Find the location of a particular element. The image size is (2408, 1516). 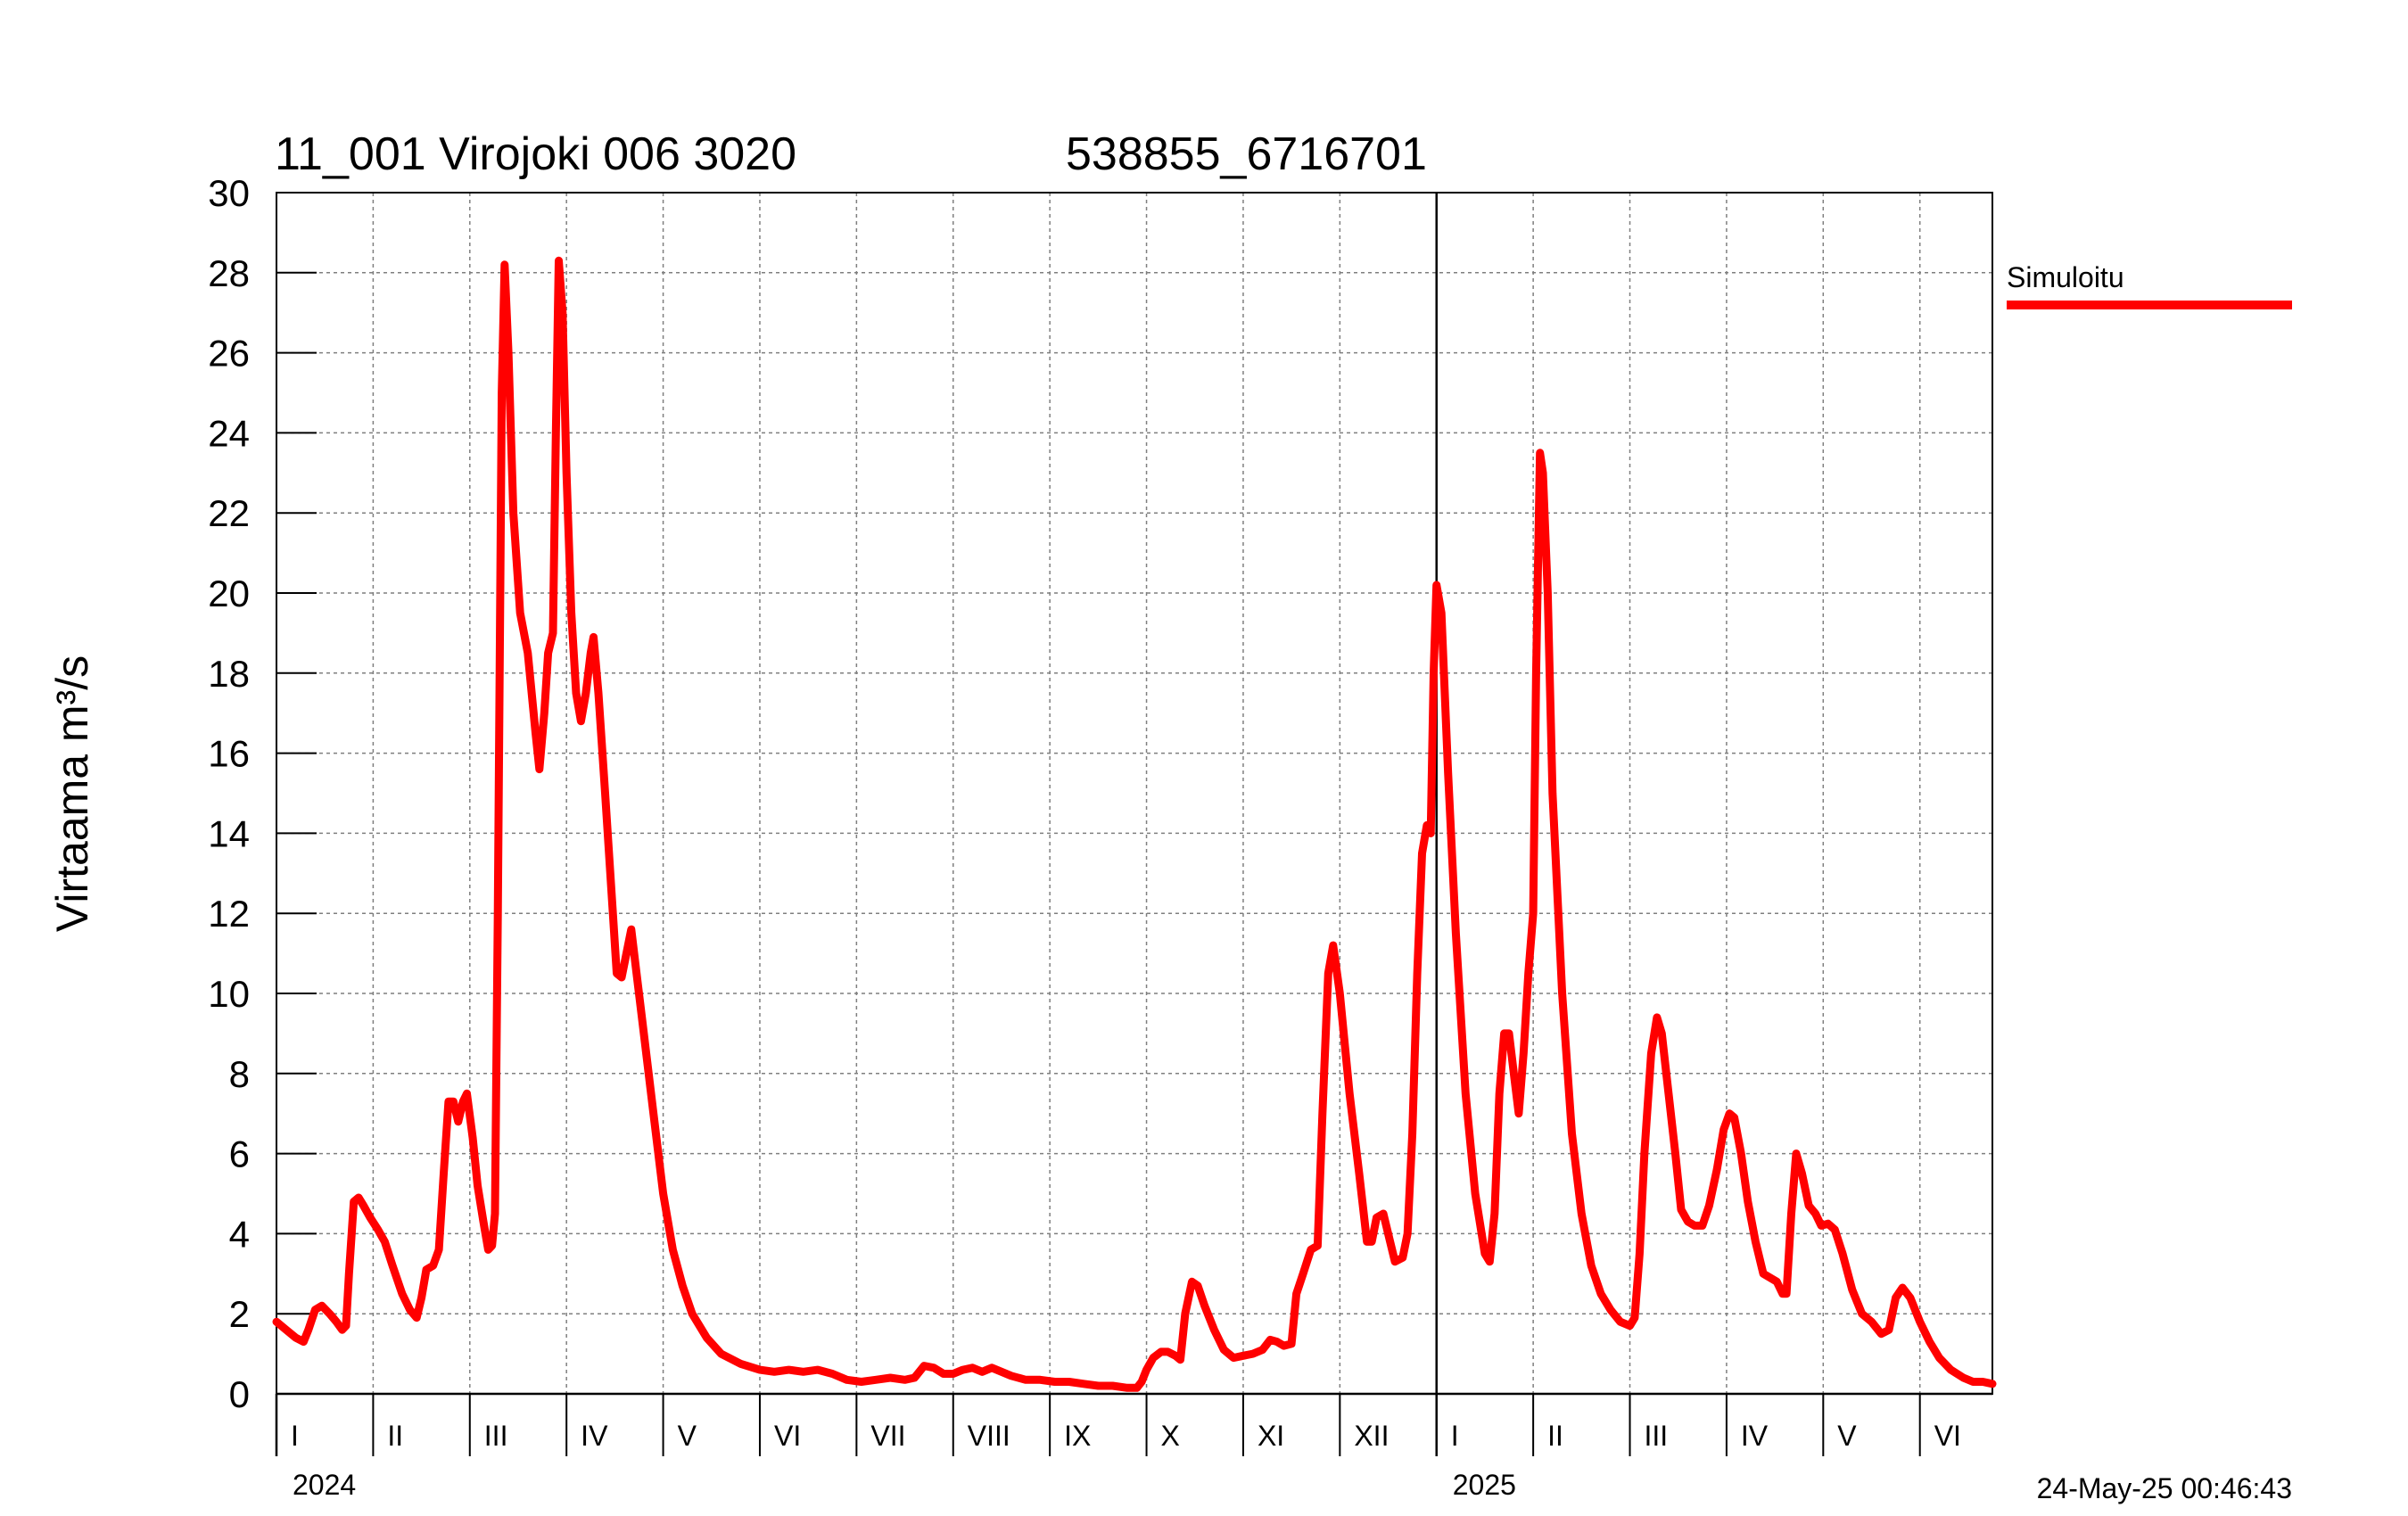

y-tick-label: 28 is located at coordinates (229, 273).